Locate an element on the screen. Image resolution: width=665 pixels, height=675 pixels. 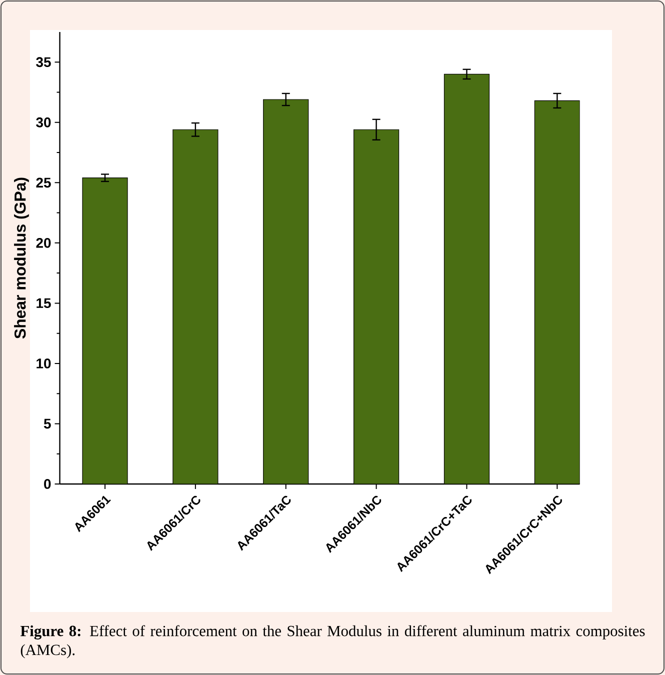
y-tick-label: 5 is located at coordinates (47, 423).